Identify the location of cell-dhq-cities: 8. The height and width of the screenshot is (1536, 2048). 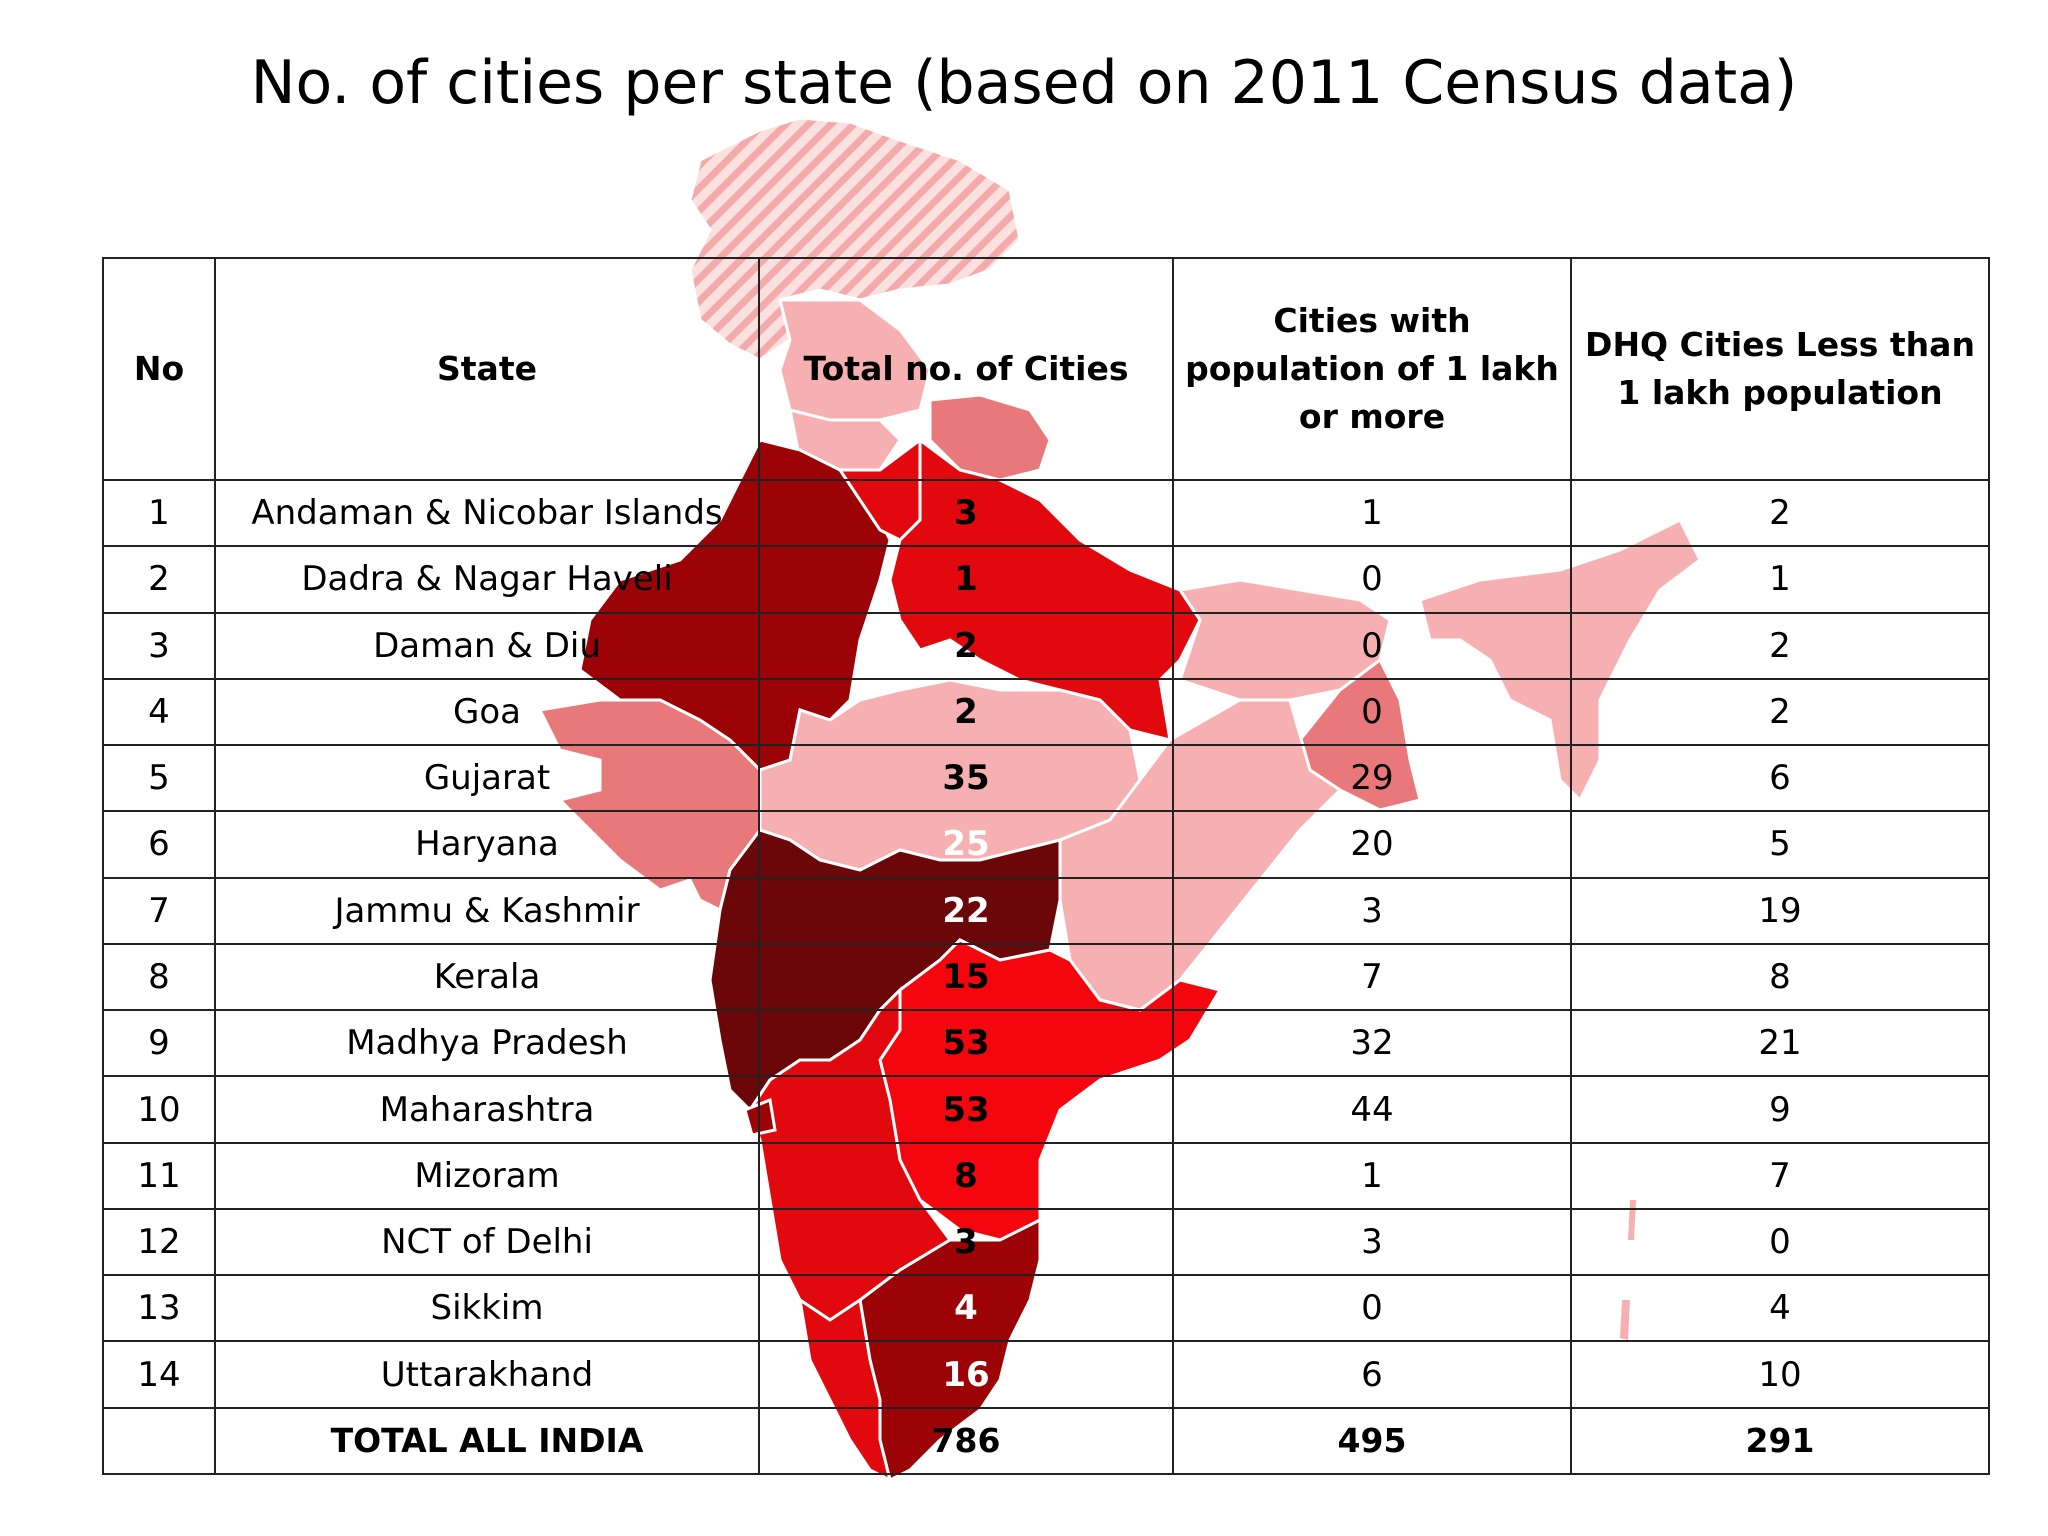
(1780, 977).